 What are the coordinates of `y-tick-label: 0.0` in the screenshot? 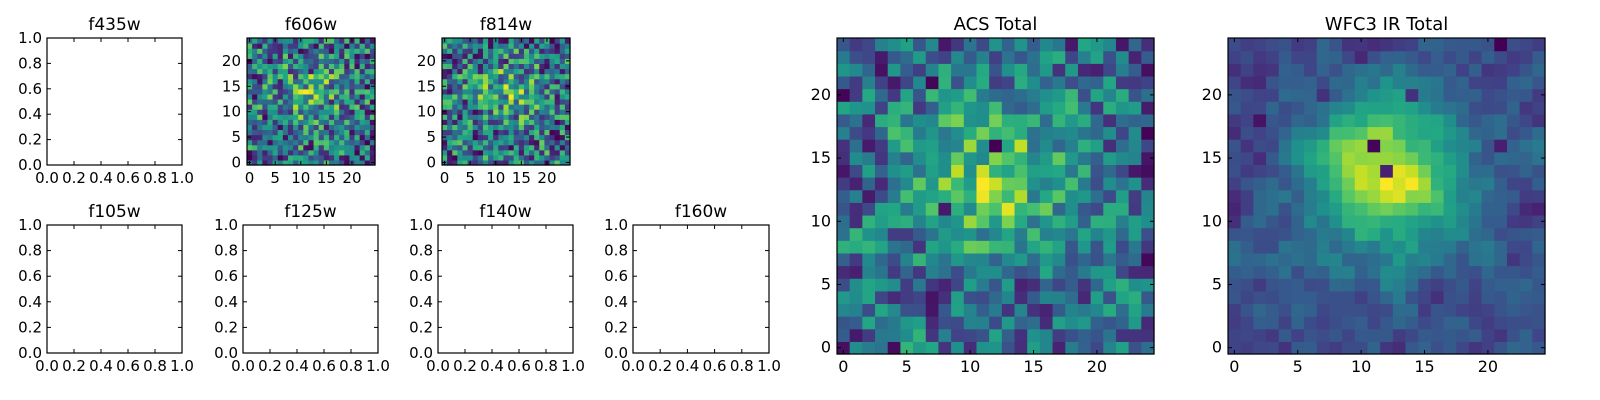 It's located at (30, 165).